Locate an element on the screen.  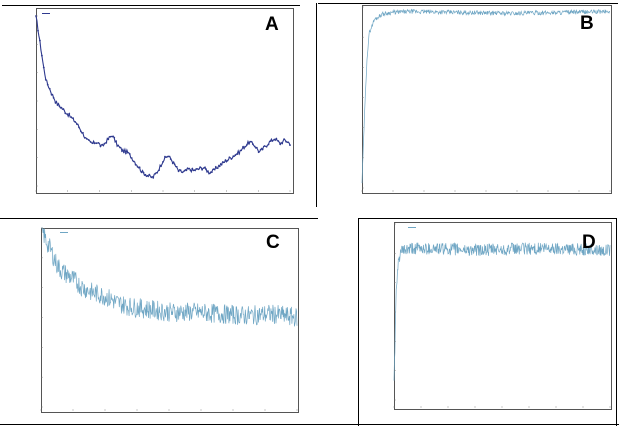
bottom-frame-line is located at coordinates (309, 424).